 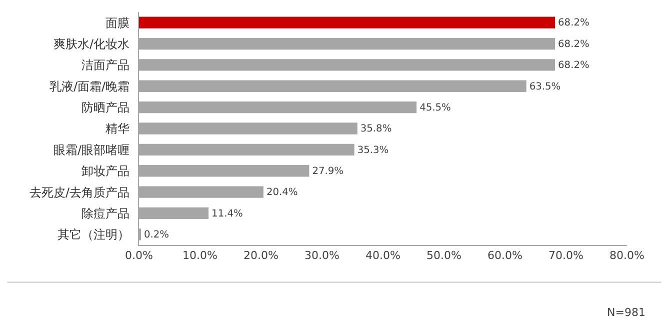 What do you see at coordinates (545, 86) in the screenshot?
I see `data-label: 63.5%` at bounding box center [545, 86].